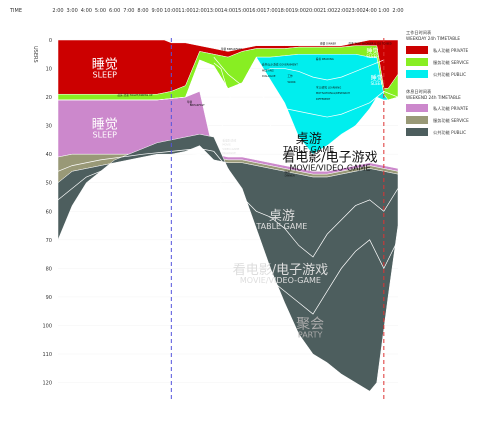 The width and height of the screenshot is (500, 425). What do you see at coordinates (355, 11) in the screenshot?
I see `x-tick-label: 23:00` at bounding box center [355, 11].